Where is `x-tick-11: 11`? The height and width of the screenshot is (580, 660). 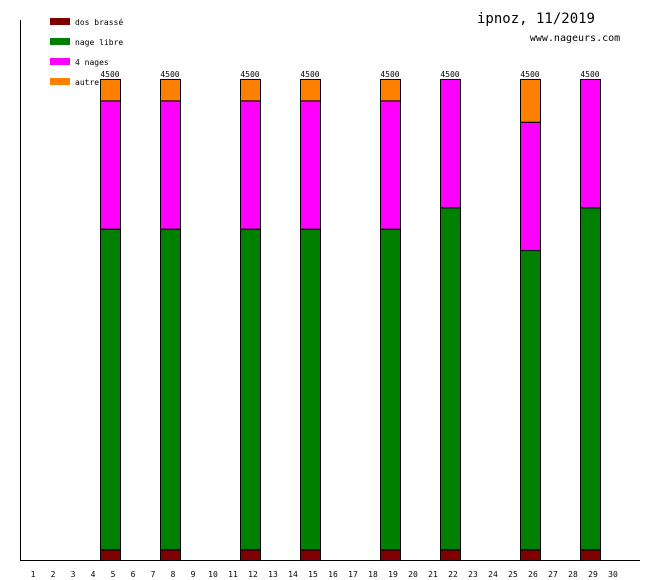
x-tick-11: 11 is located at coordinates (233, 574).